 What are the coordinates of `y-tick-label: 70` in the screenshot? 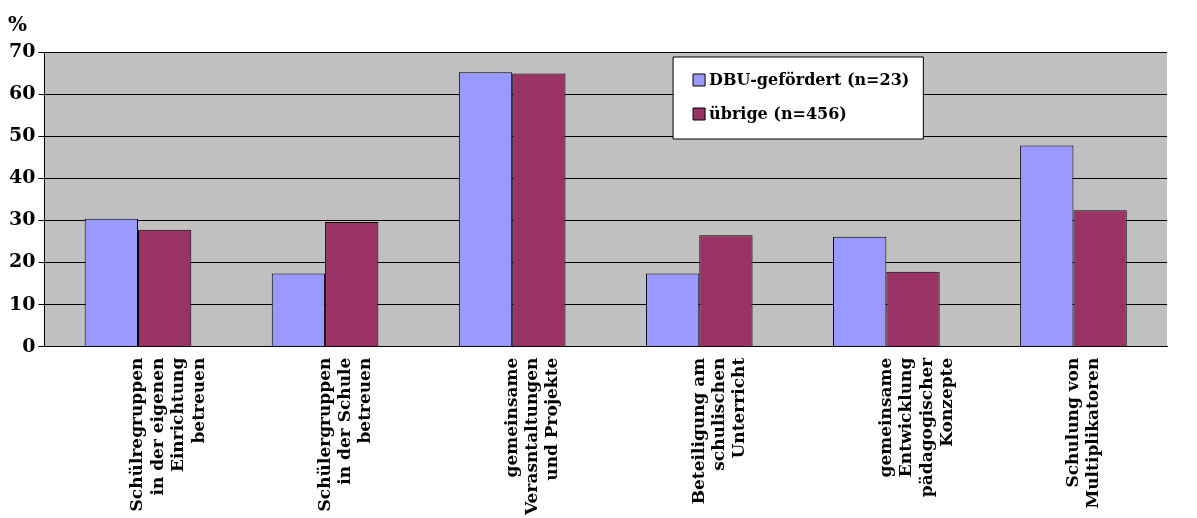 It's located at (22, 49).